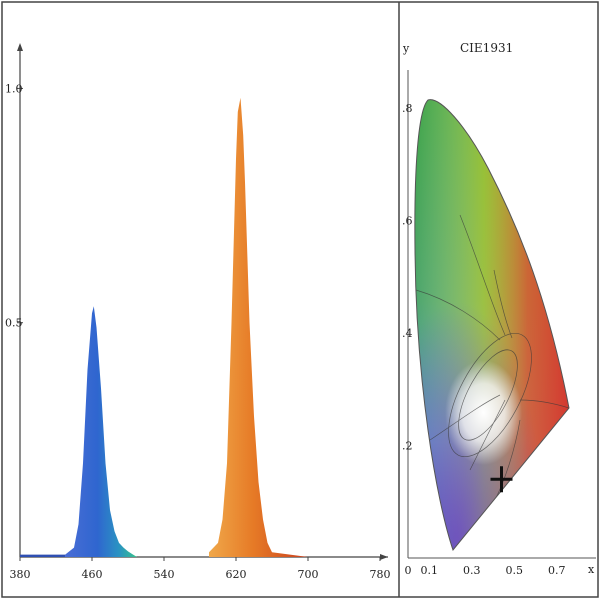 This screenshot has height=600, width=600. I want to click on spectrum-x-tick-label: 620, so click(236, 574).